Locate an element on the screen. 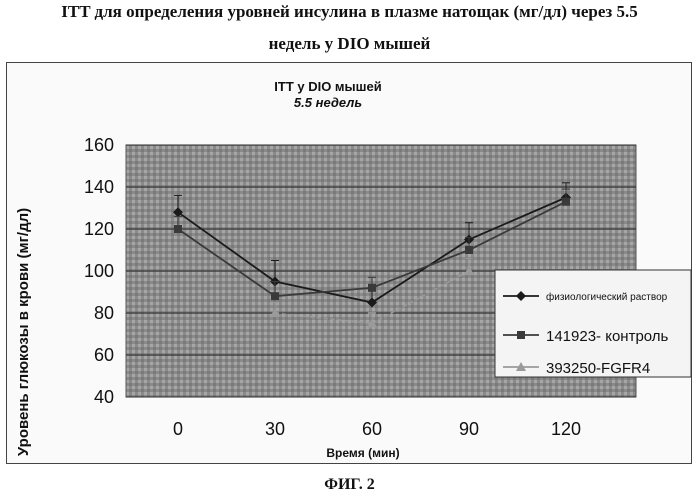  legend-label: физиологический раствор is located at coordinates (607, 297).